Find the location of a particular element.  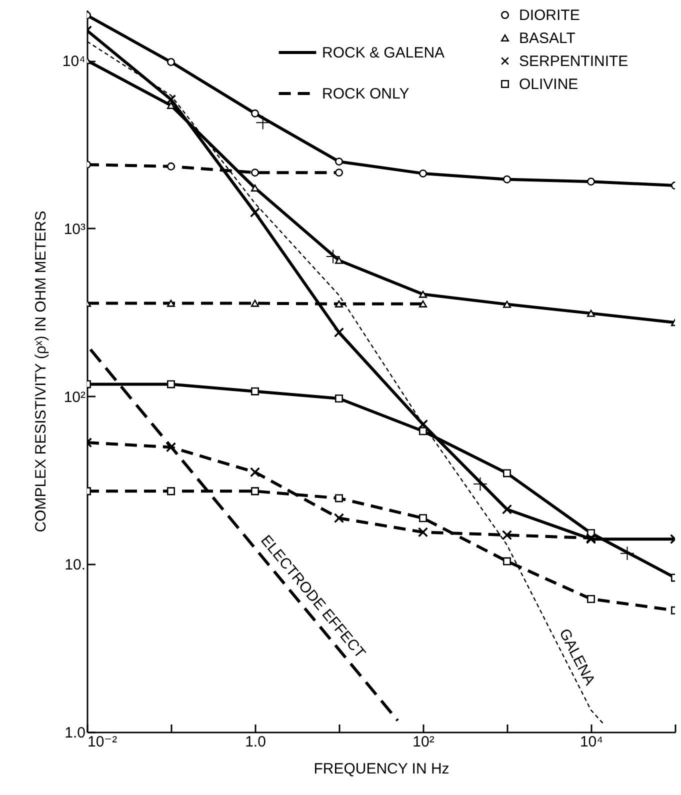

x-tick-label: 10⁴ is located at coordinates (592, 742).